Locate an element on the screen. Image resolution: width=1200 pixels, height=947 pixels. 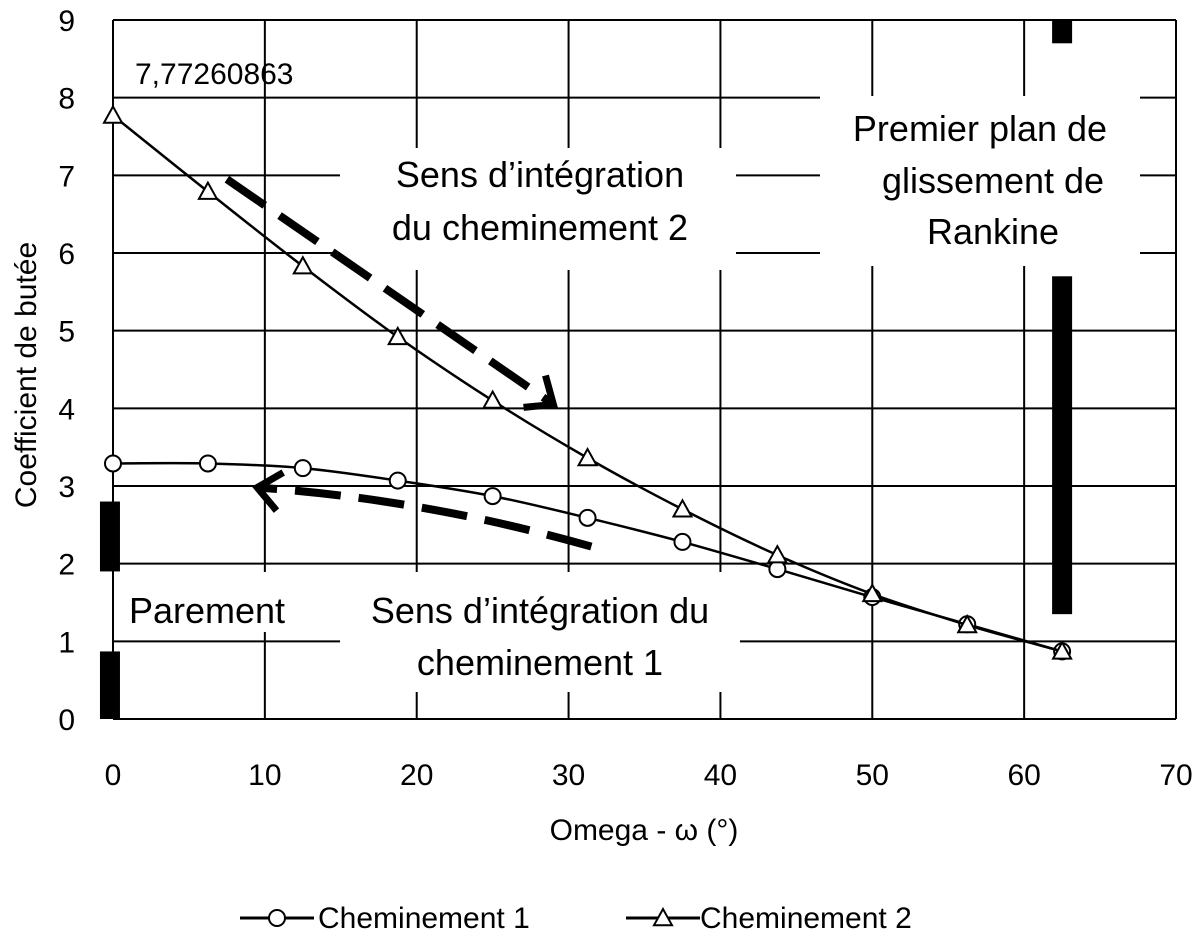
parement-label: Parement is located at coordinates (207, 610).